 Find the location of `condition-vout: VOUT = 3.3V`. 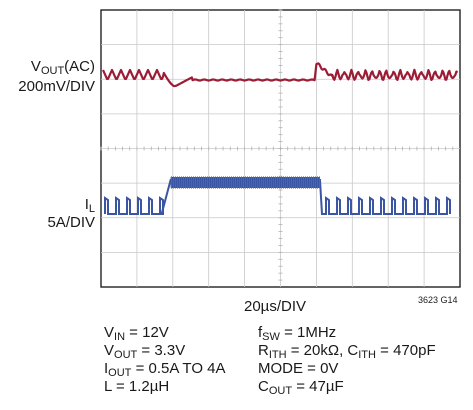

condition-vout: VOUT = 3.3V is located at coordinates (145, 351).